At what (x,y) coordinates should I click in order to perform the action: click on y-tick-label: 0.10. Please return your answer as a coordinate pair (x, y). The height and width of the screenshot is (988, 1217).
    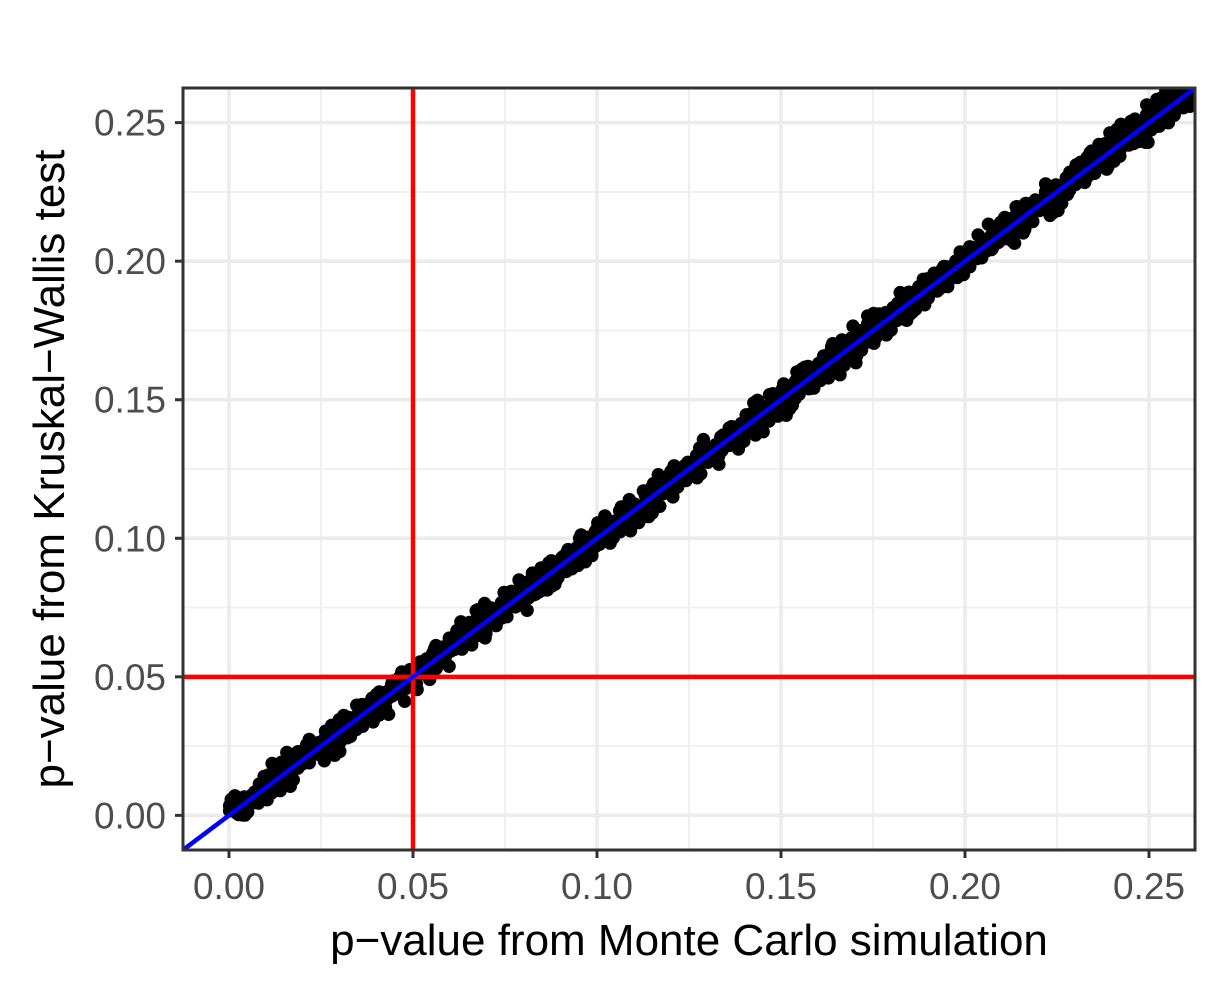
    Looking at the image, I should click on (130, 538).